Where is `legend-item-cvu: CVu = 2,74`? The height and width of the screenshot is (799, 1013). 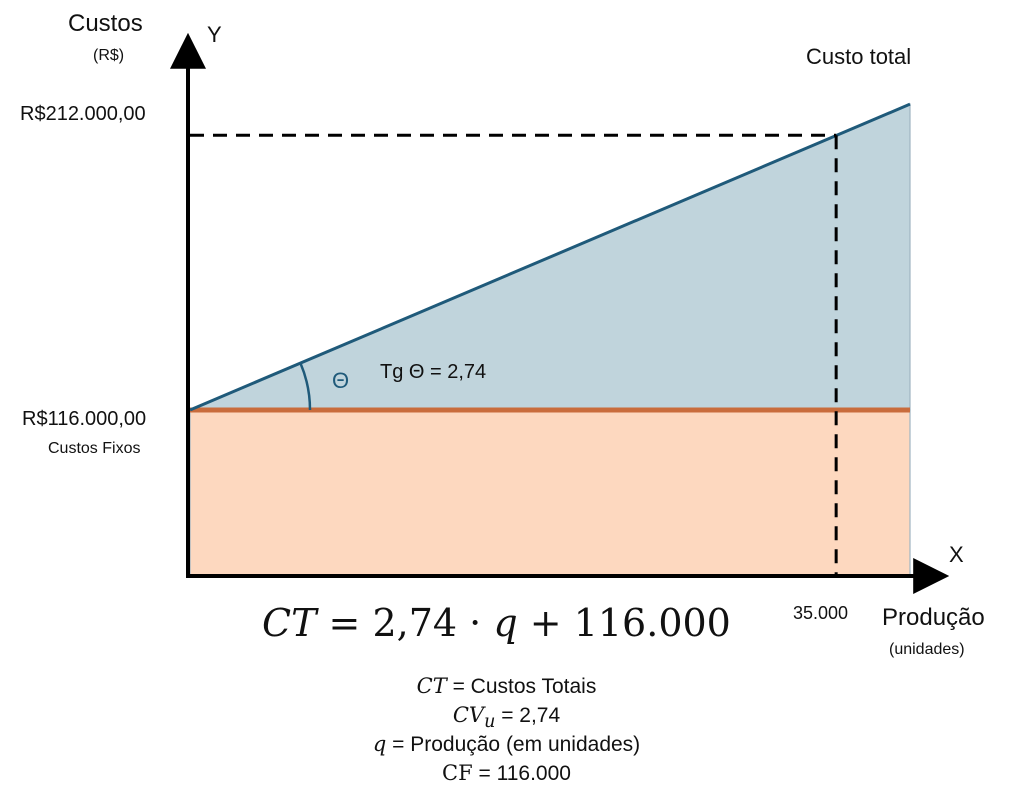
legend-item-cvu: CVu = 2,74 is located at coordinates (506, 717).